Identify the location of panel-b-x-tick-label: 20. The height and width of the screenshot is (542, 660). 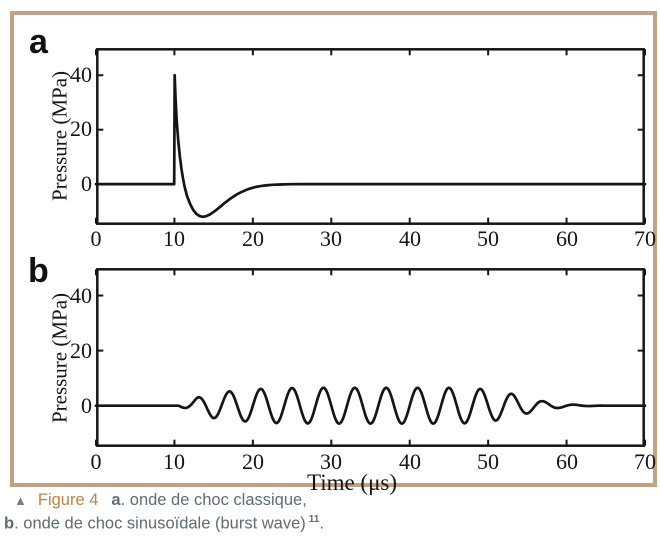
(253, 461).